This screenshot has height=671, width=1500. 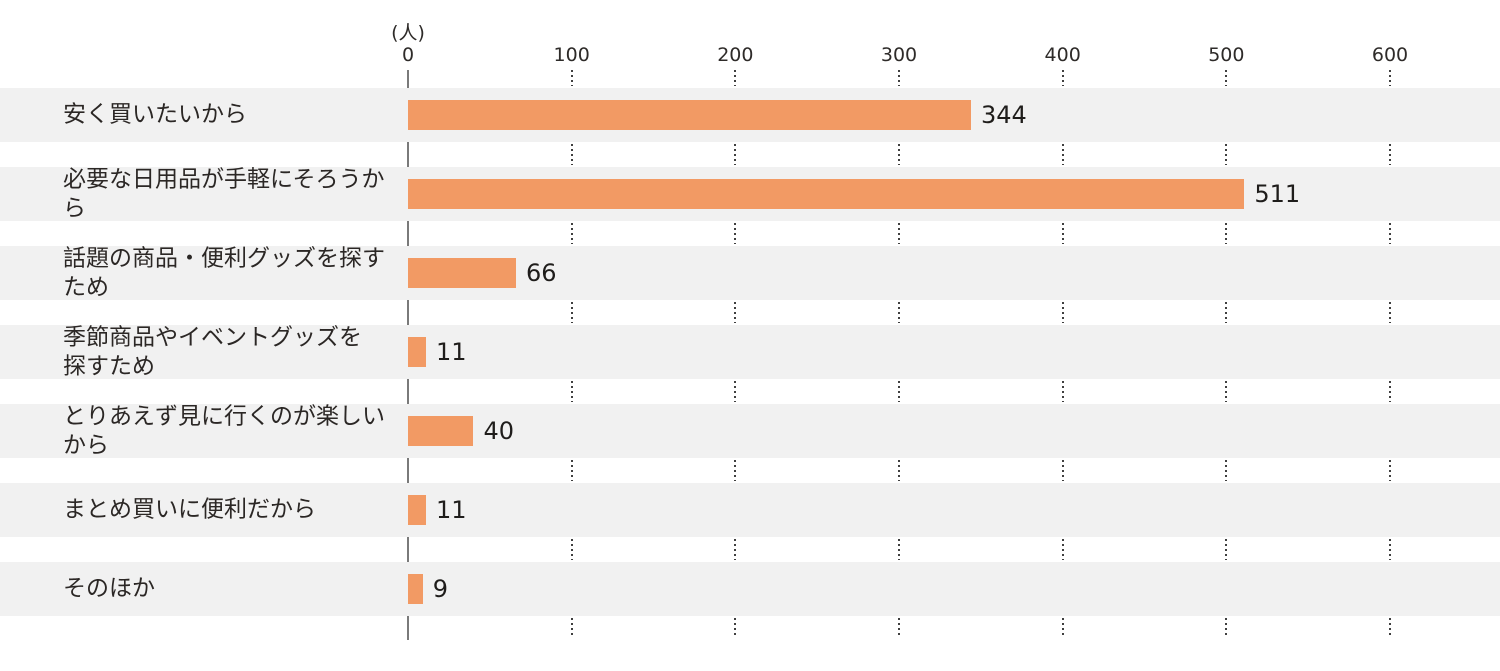 I want to click on category-label: まとめ買いに便利だから, so click(x=189, y=509).